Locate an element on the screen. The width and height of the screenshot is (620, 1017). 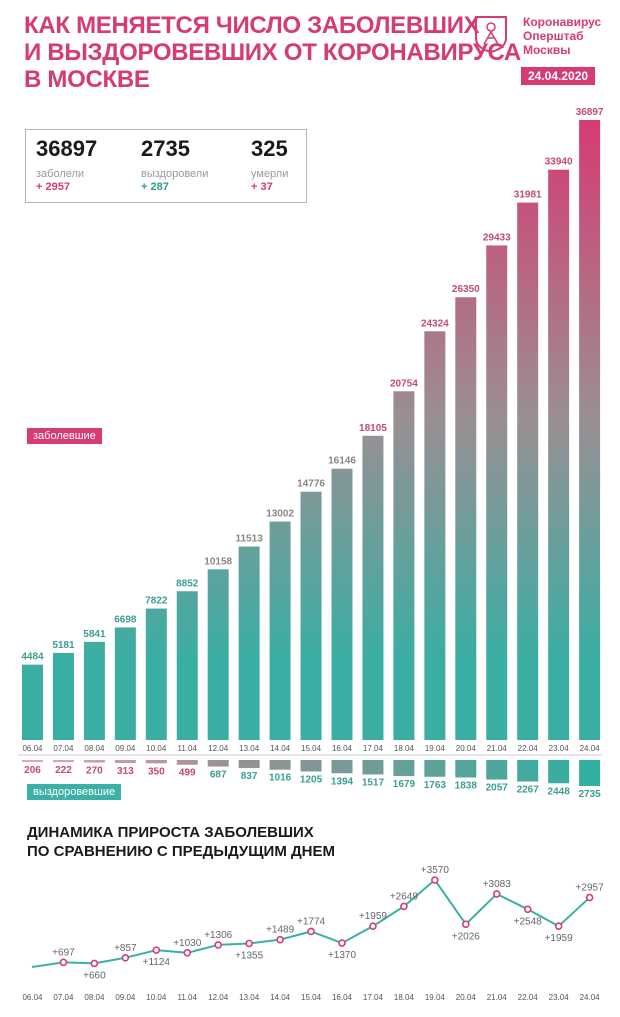
recovered-value-label: 313 is located at coordinates (125, 771).